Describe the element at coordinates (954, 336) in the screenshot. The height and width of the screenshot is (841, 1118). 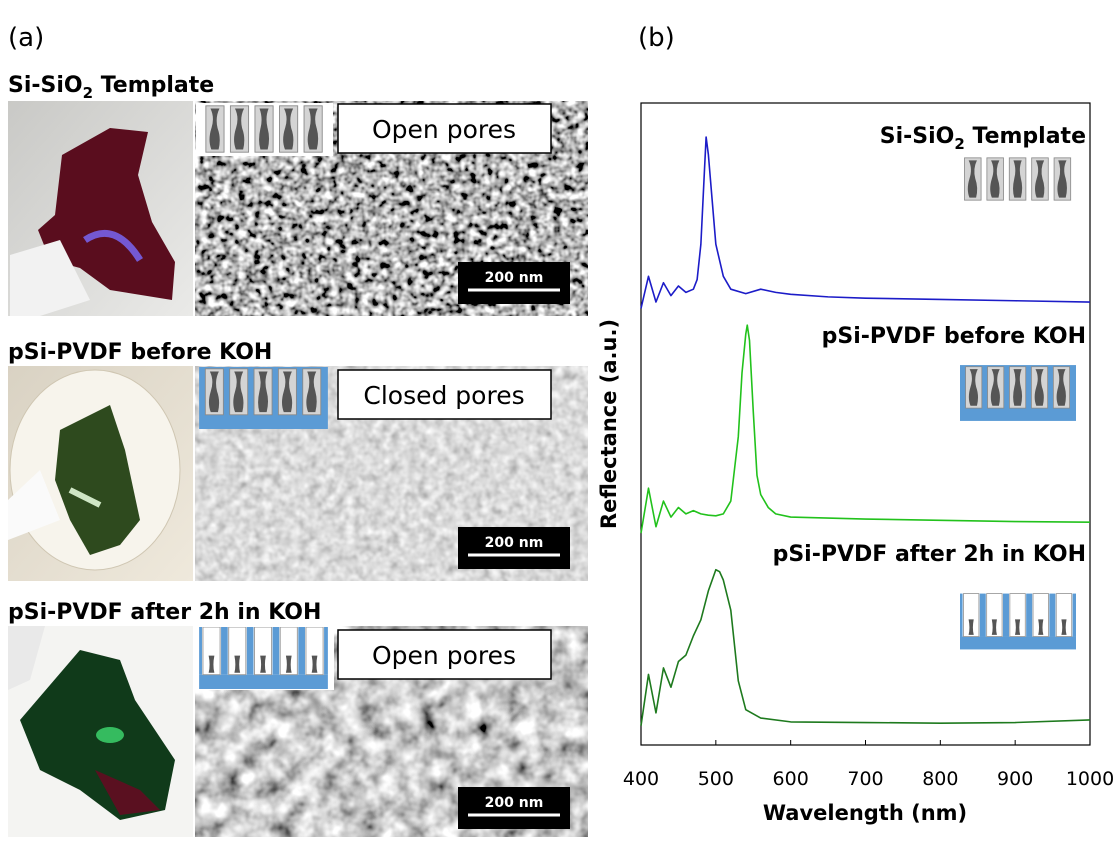
I see `series-label: pSi-PVDF before KOH` at that location.